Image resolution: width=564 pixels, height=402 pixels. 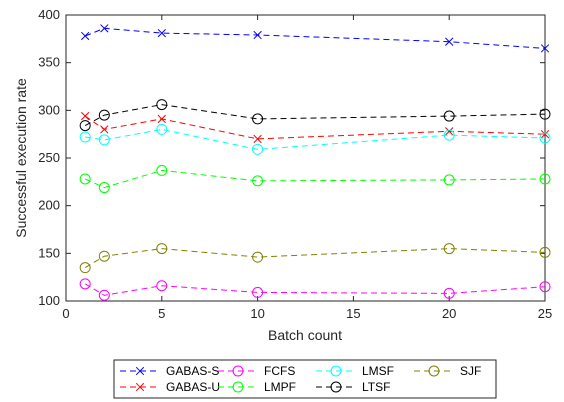 What do you see at coordinates (305, 335) in the screenshot?
I see `x-axis-label: Batch count` at bounding box center [305, 335].